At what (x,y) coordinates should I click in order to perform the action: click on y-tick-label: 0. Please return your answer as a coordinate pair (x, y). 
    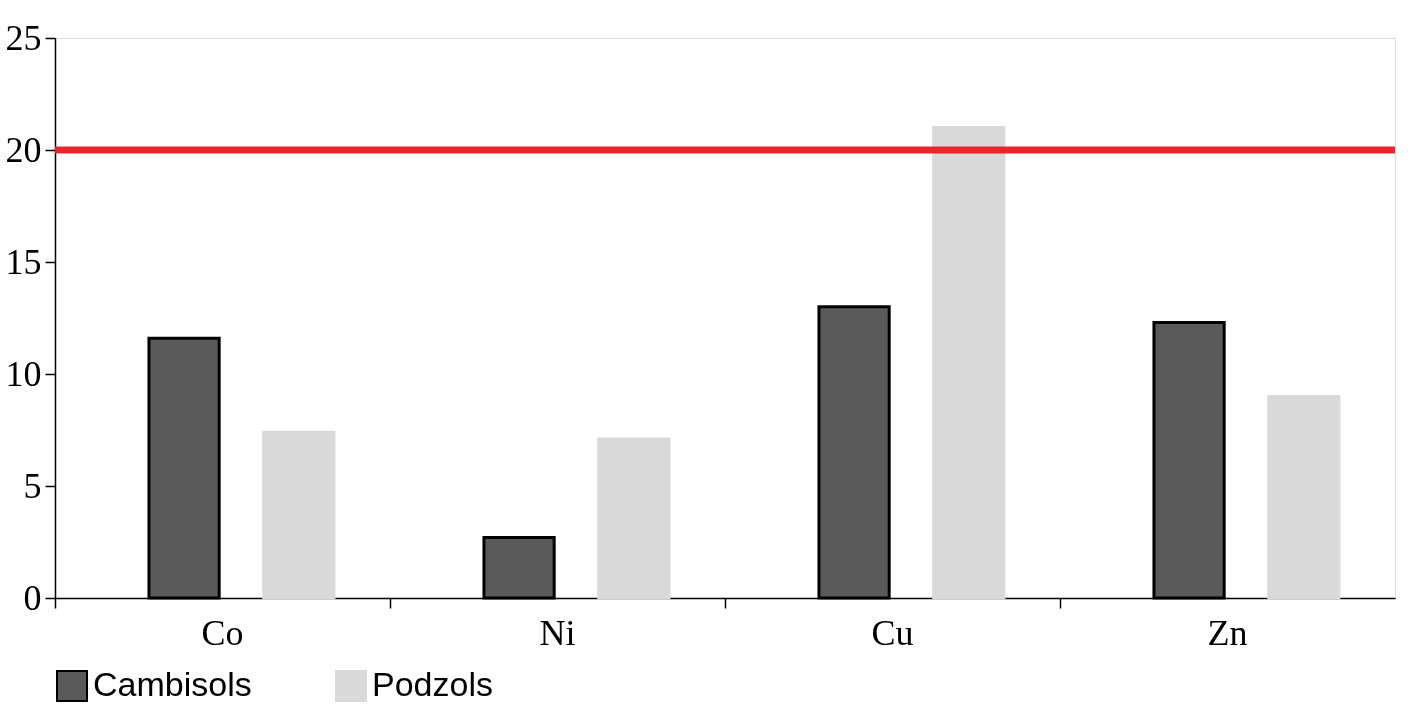
    Looking at the image, I should click on (32, 597).